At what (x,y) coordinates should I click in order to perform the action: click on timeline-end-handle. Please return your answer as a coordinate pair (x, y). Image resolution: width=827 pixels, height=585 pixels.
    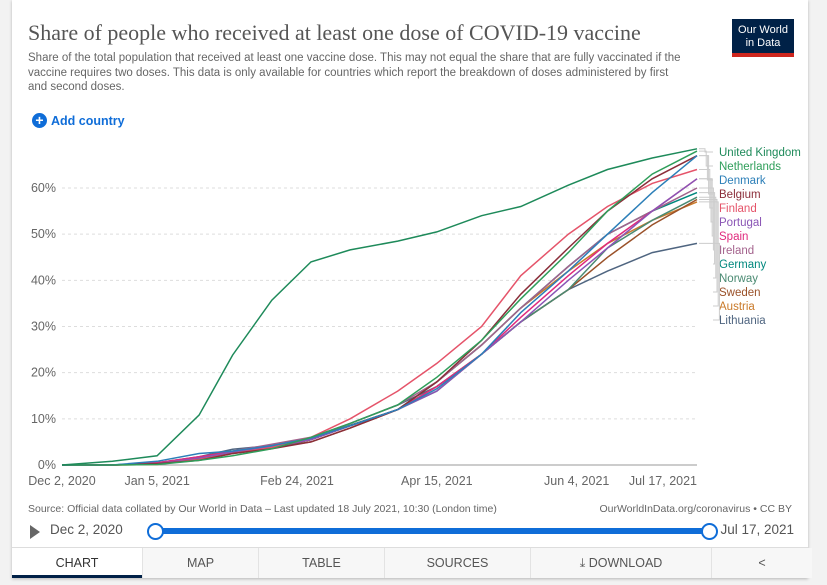
    Looking at the image, I should click on (709, 531).